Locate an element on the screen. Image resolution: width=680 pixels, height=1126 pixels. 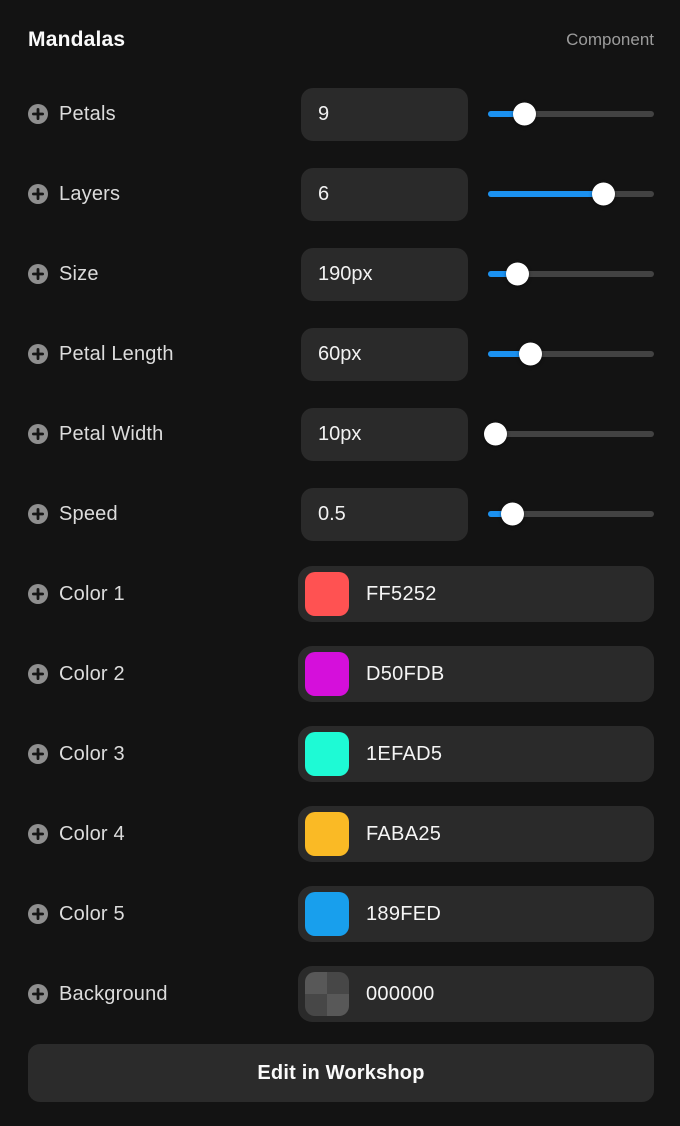
color-row-1: Color 1 FF5252 is located at coordinates (341, 594).